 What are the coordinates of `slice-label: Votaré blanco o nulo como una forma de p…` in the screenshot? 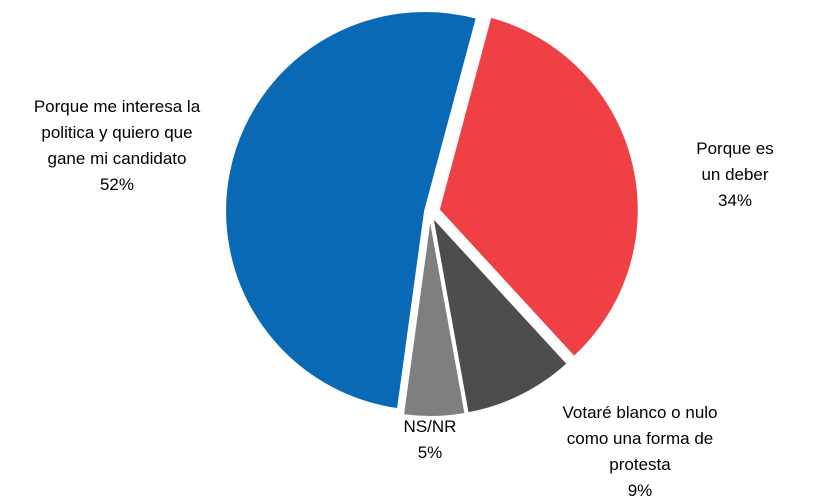 It's located at (639, 452).